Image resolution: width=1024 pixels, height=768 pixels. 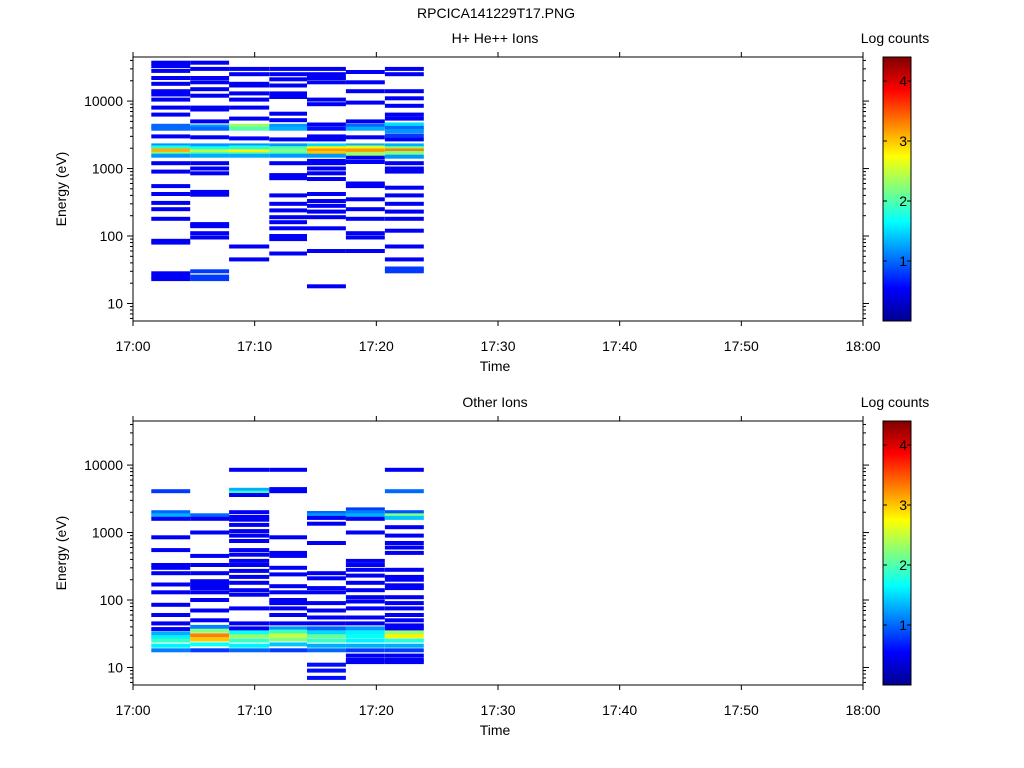 What do you see at coordinates (107, 533) in the screenshot?
I see `y-tick-label: 1000` at bounding box center [107, 533].